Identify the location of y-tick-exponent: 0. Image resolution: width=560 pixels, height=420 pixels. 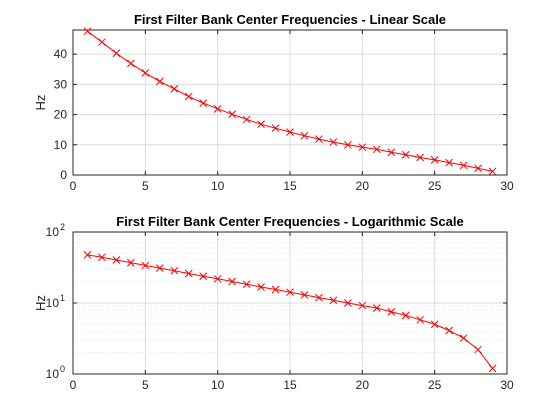
(62, 369).